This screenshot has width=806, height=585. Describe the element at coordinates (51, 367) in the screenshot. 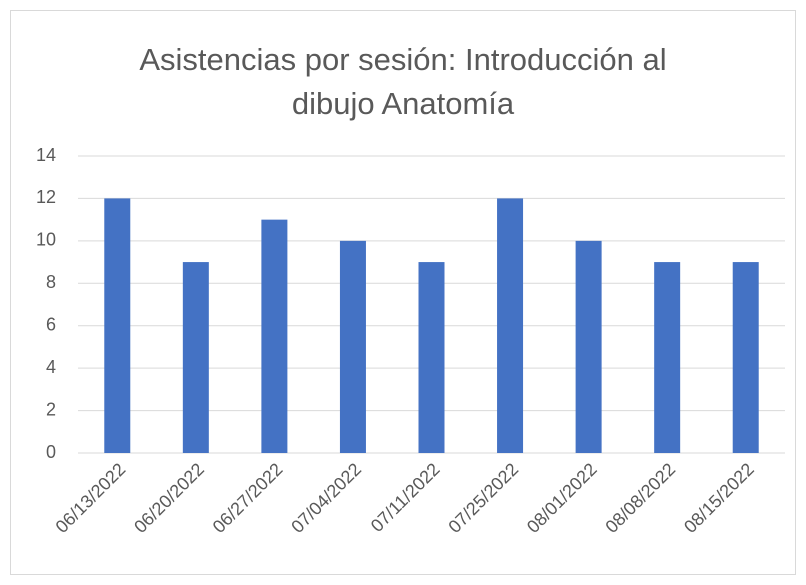

I see `y-tick-label: 4` at that location.